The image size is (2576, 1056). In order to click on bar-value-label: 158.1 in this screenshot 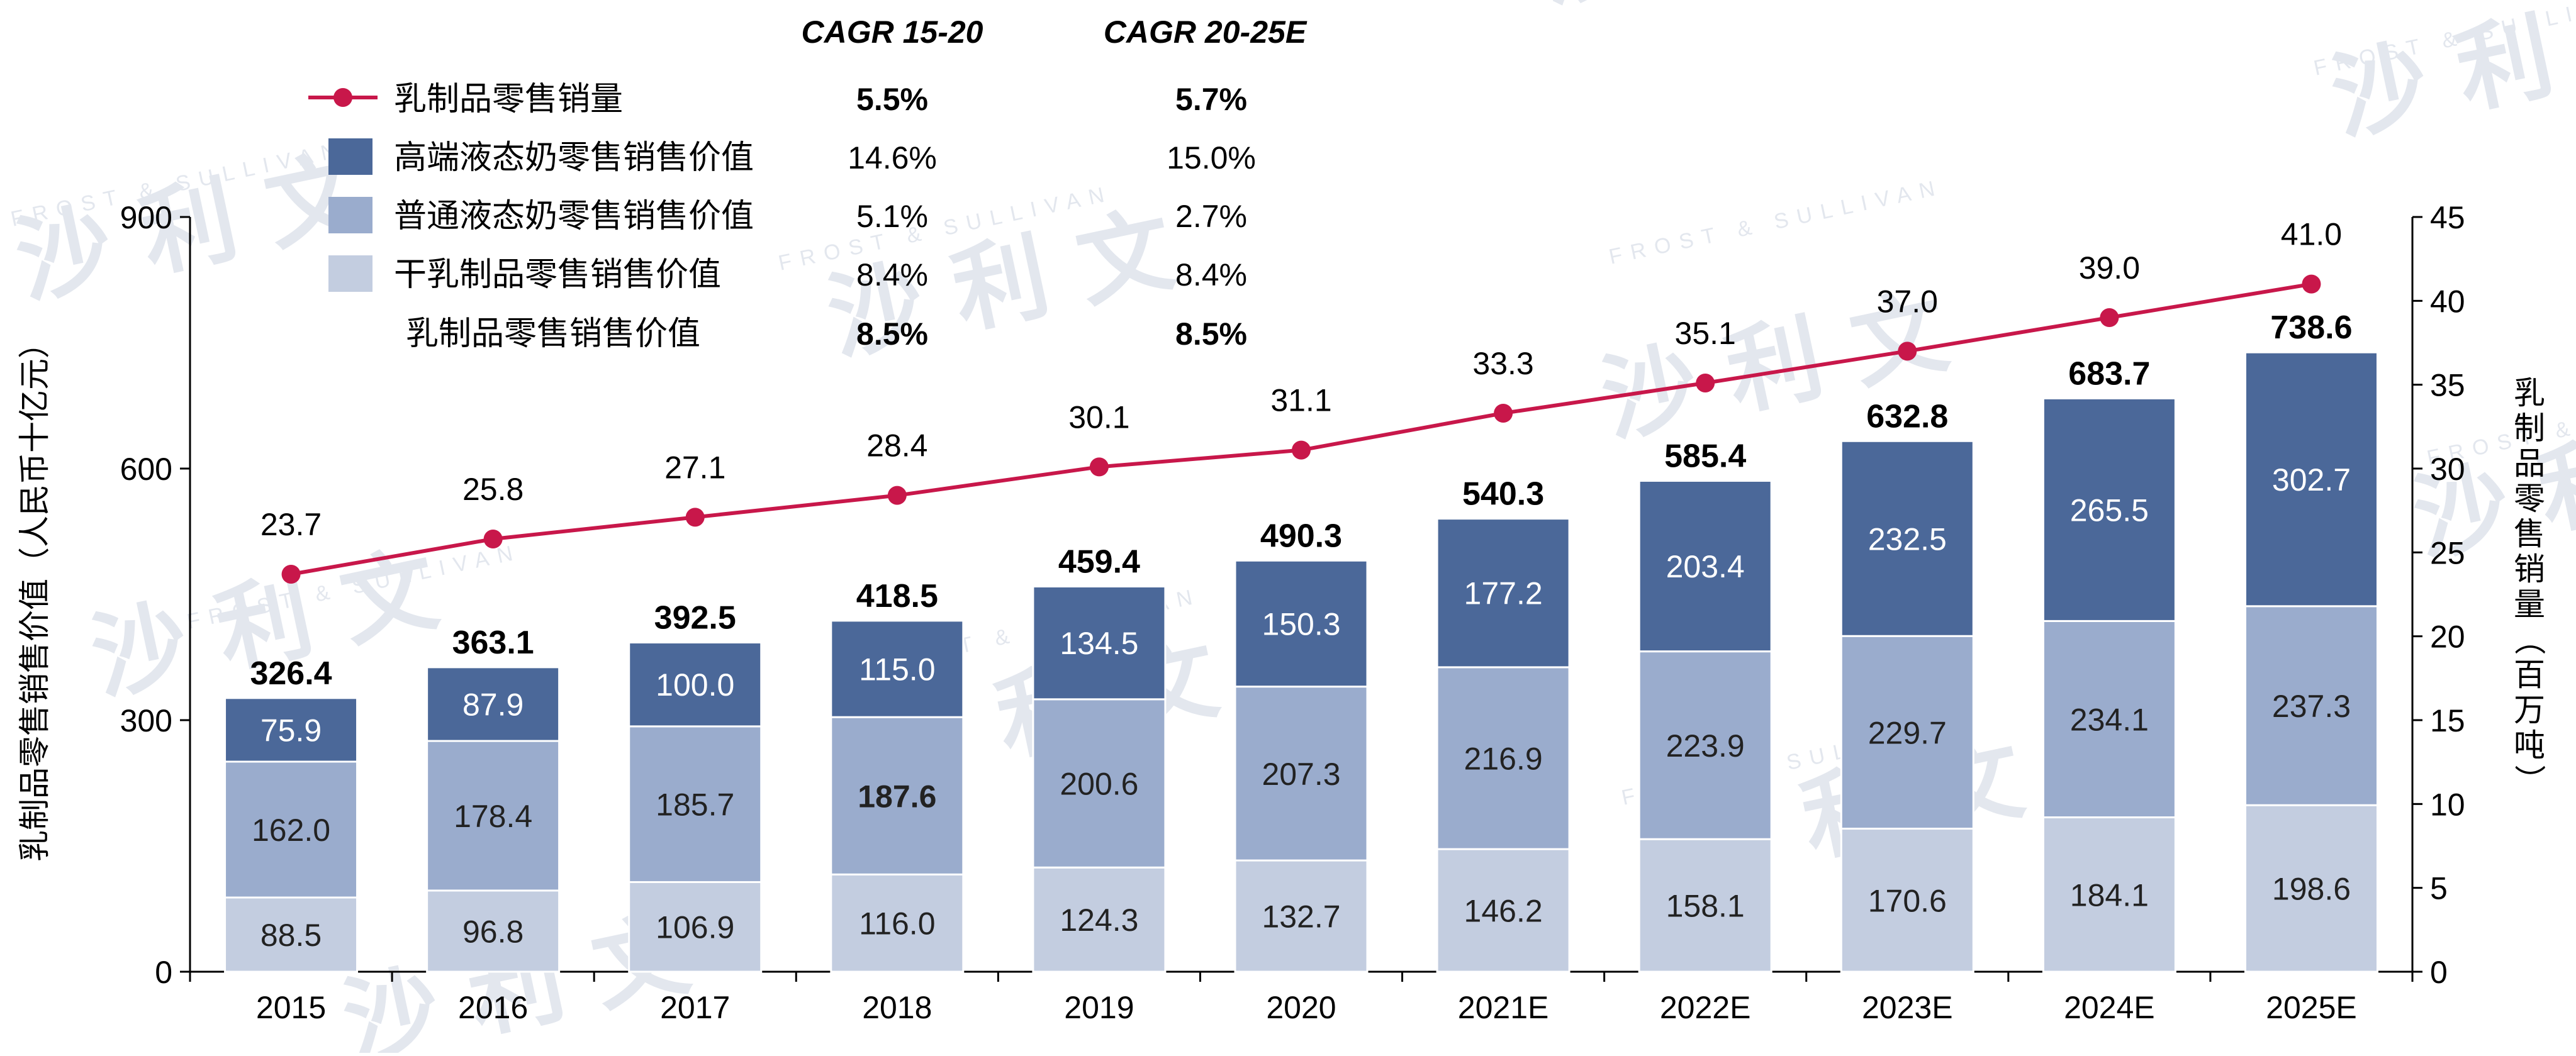, I will do `click(1705, 906)`.